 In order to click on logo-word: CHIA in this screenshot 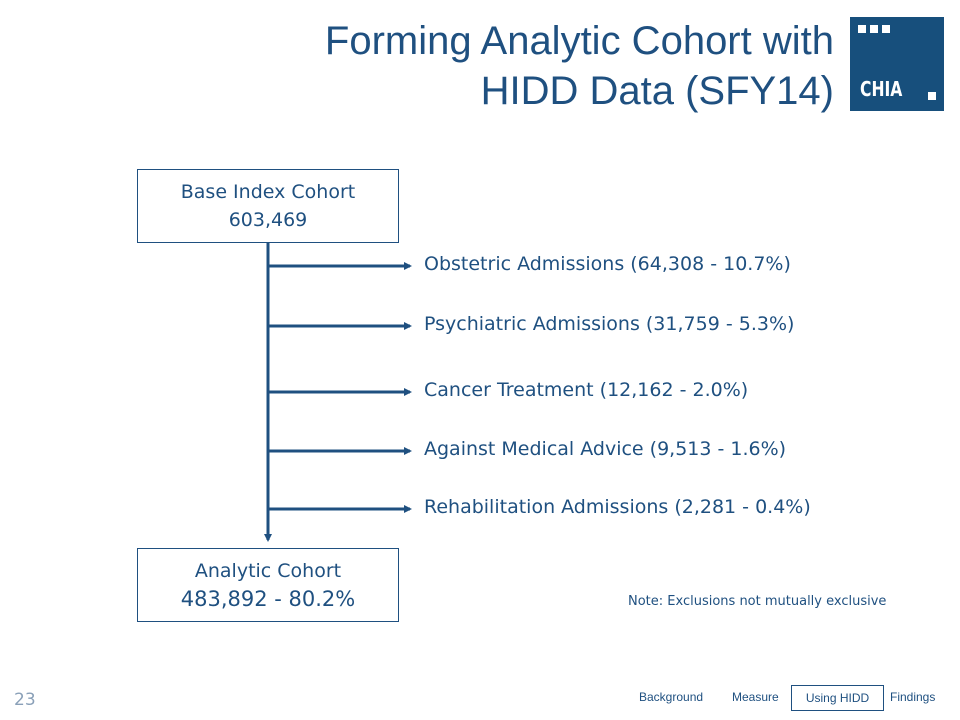, I will do `click(881, 89)`.